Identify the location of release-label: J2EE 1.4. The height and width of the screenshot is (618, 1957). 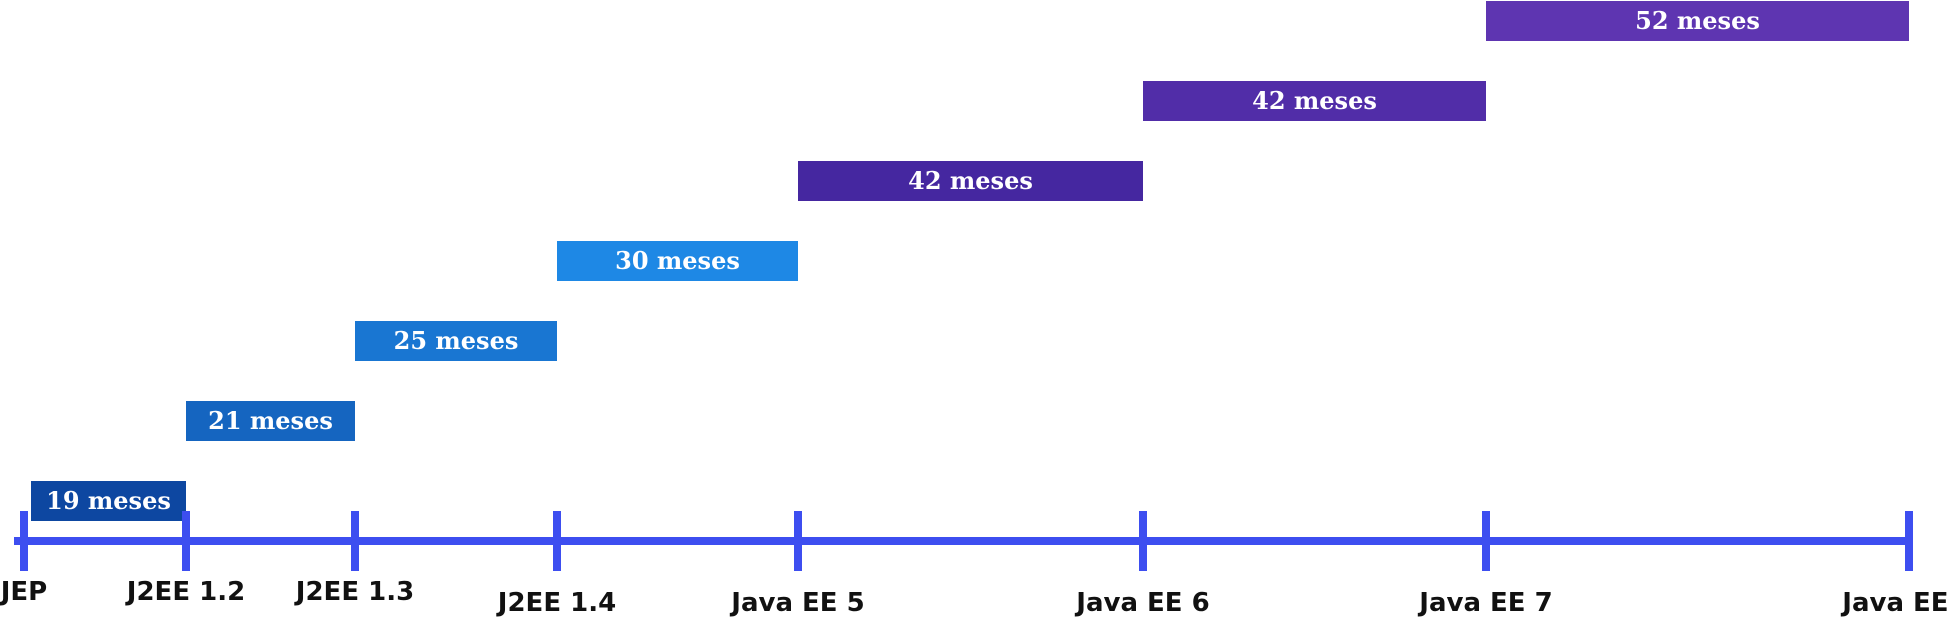
(556, 603).